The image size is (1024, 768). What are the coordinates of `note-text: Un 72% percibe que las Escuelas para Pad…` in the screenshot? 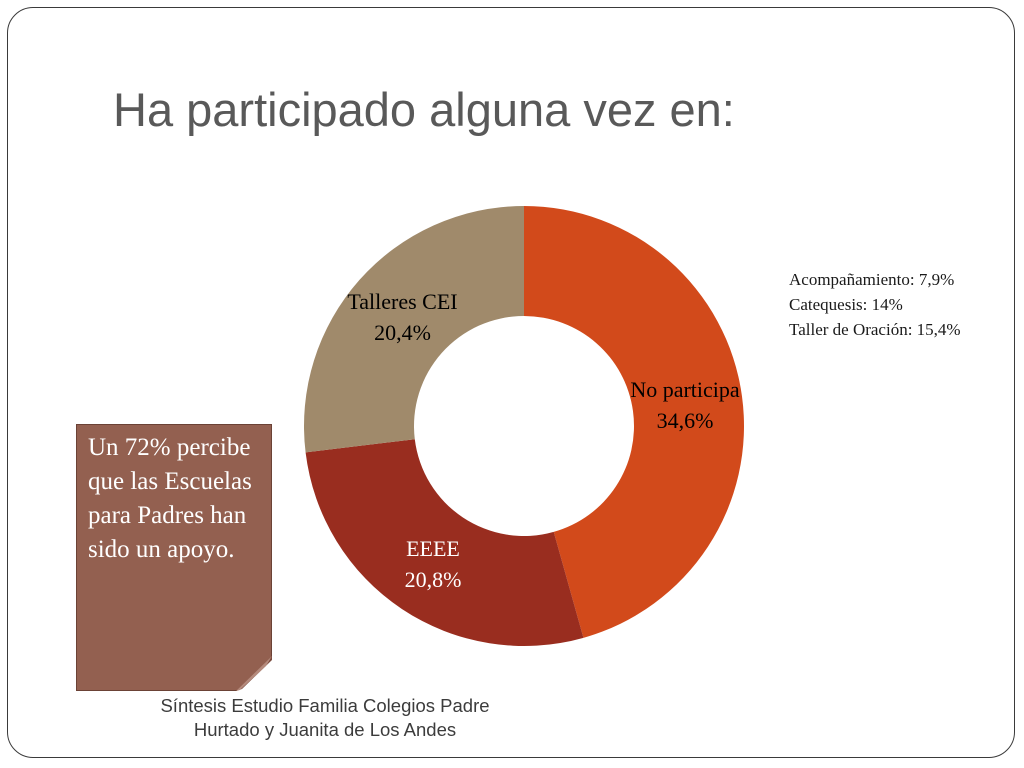 It's located at (170, 498).